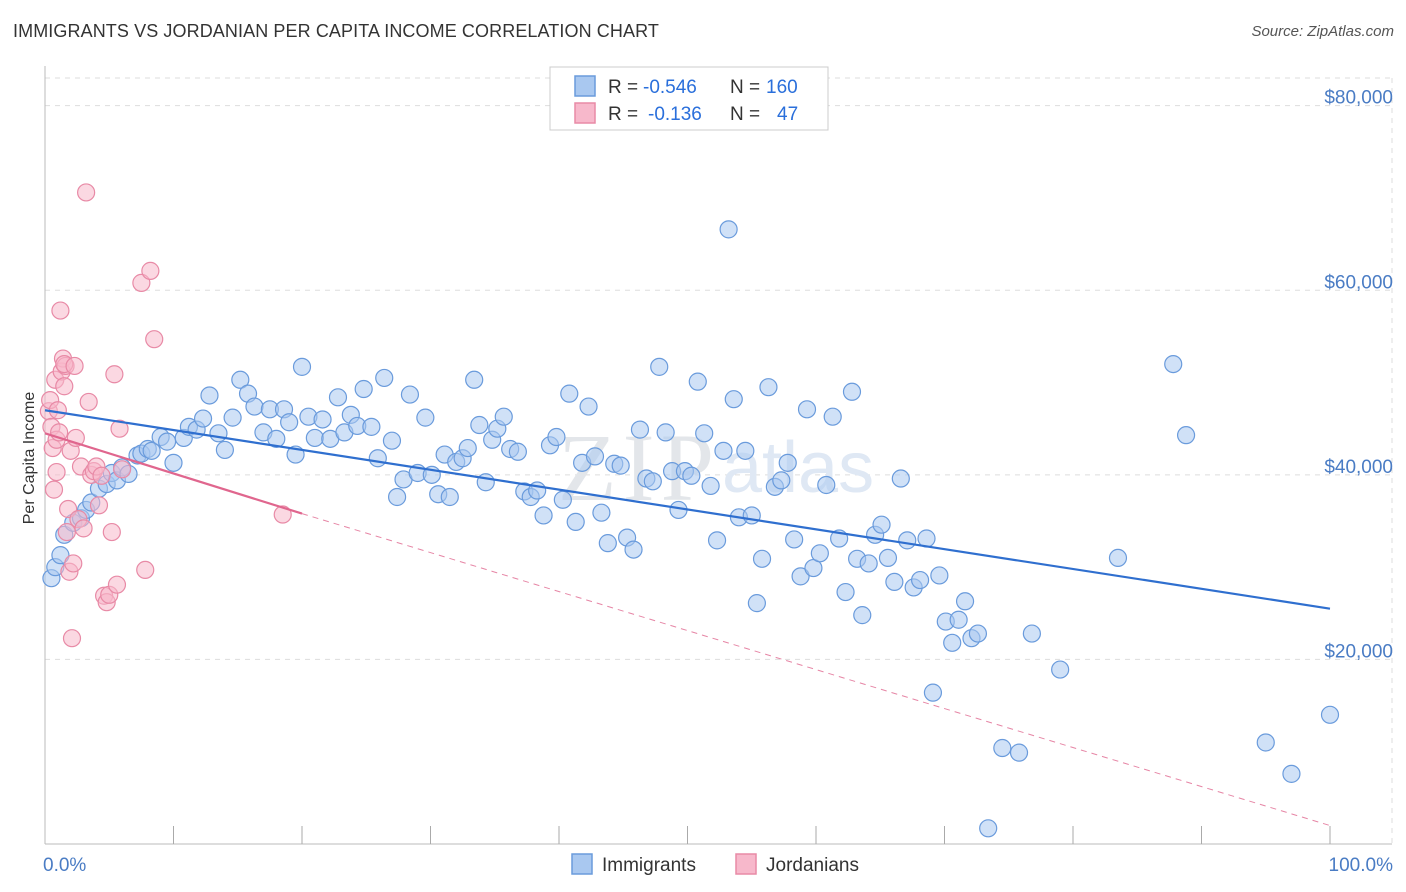 The height and width of the screenshot is (892, 1406). What do you see at coordinates (585, 113) in the screenshot?
I see `legend-swatch-jordanians` at bounding box center [585, 113].